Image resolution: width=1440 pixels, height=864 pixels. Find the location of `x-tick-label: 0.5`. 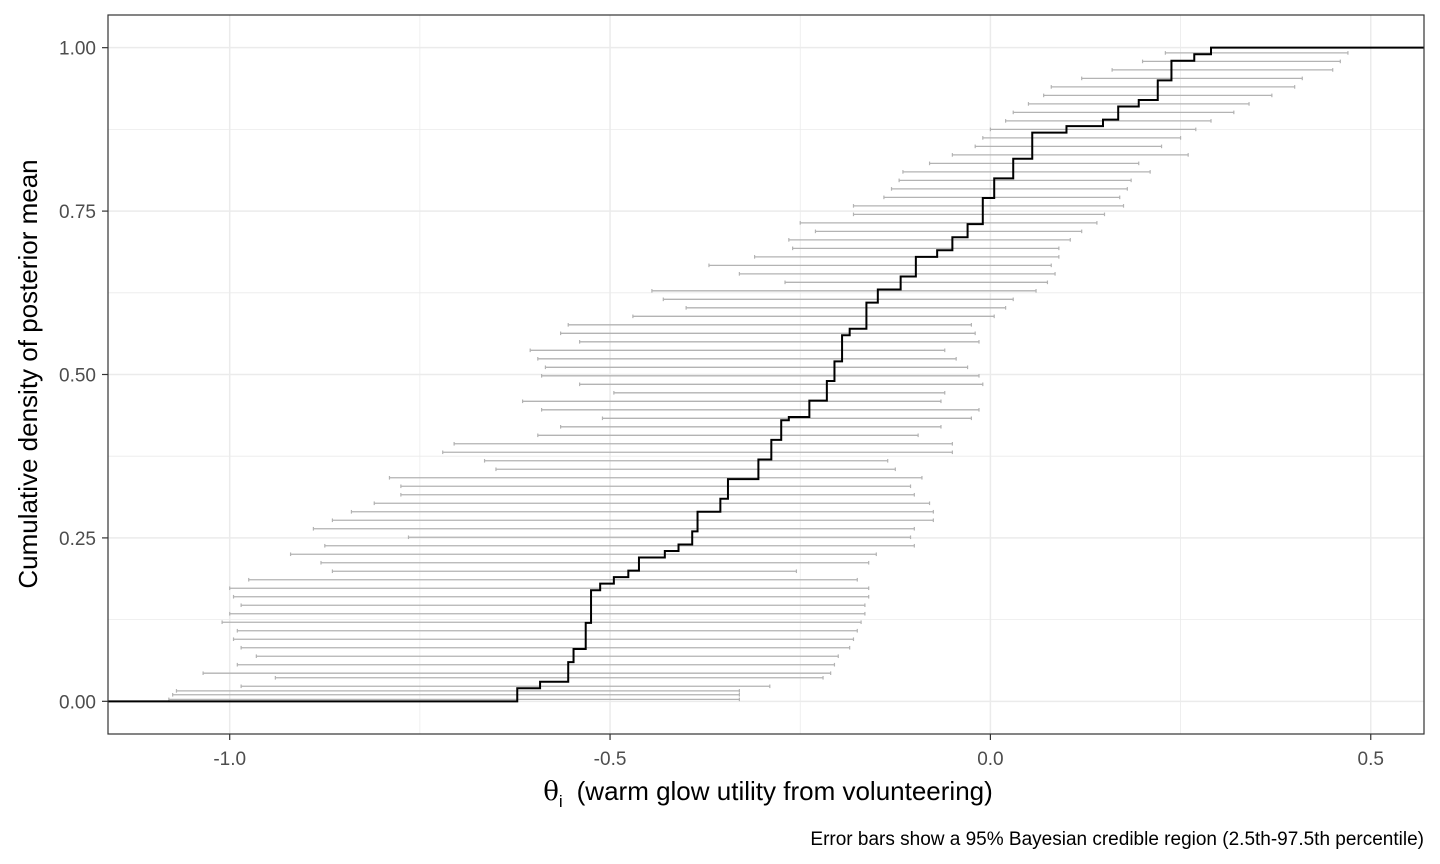

x-tick-label: 0.5 is located at coordinates (1371, 759).